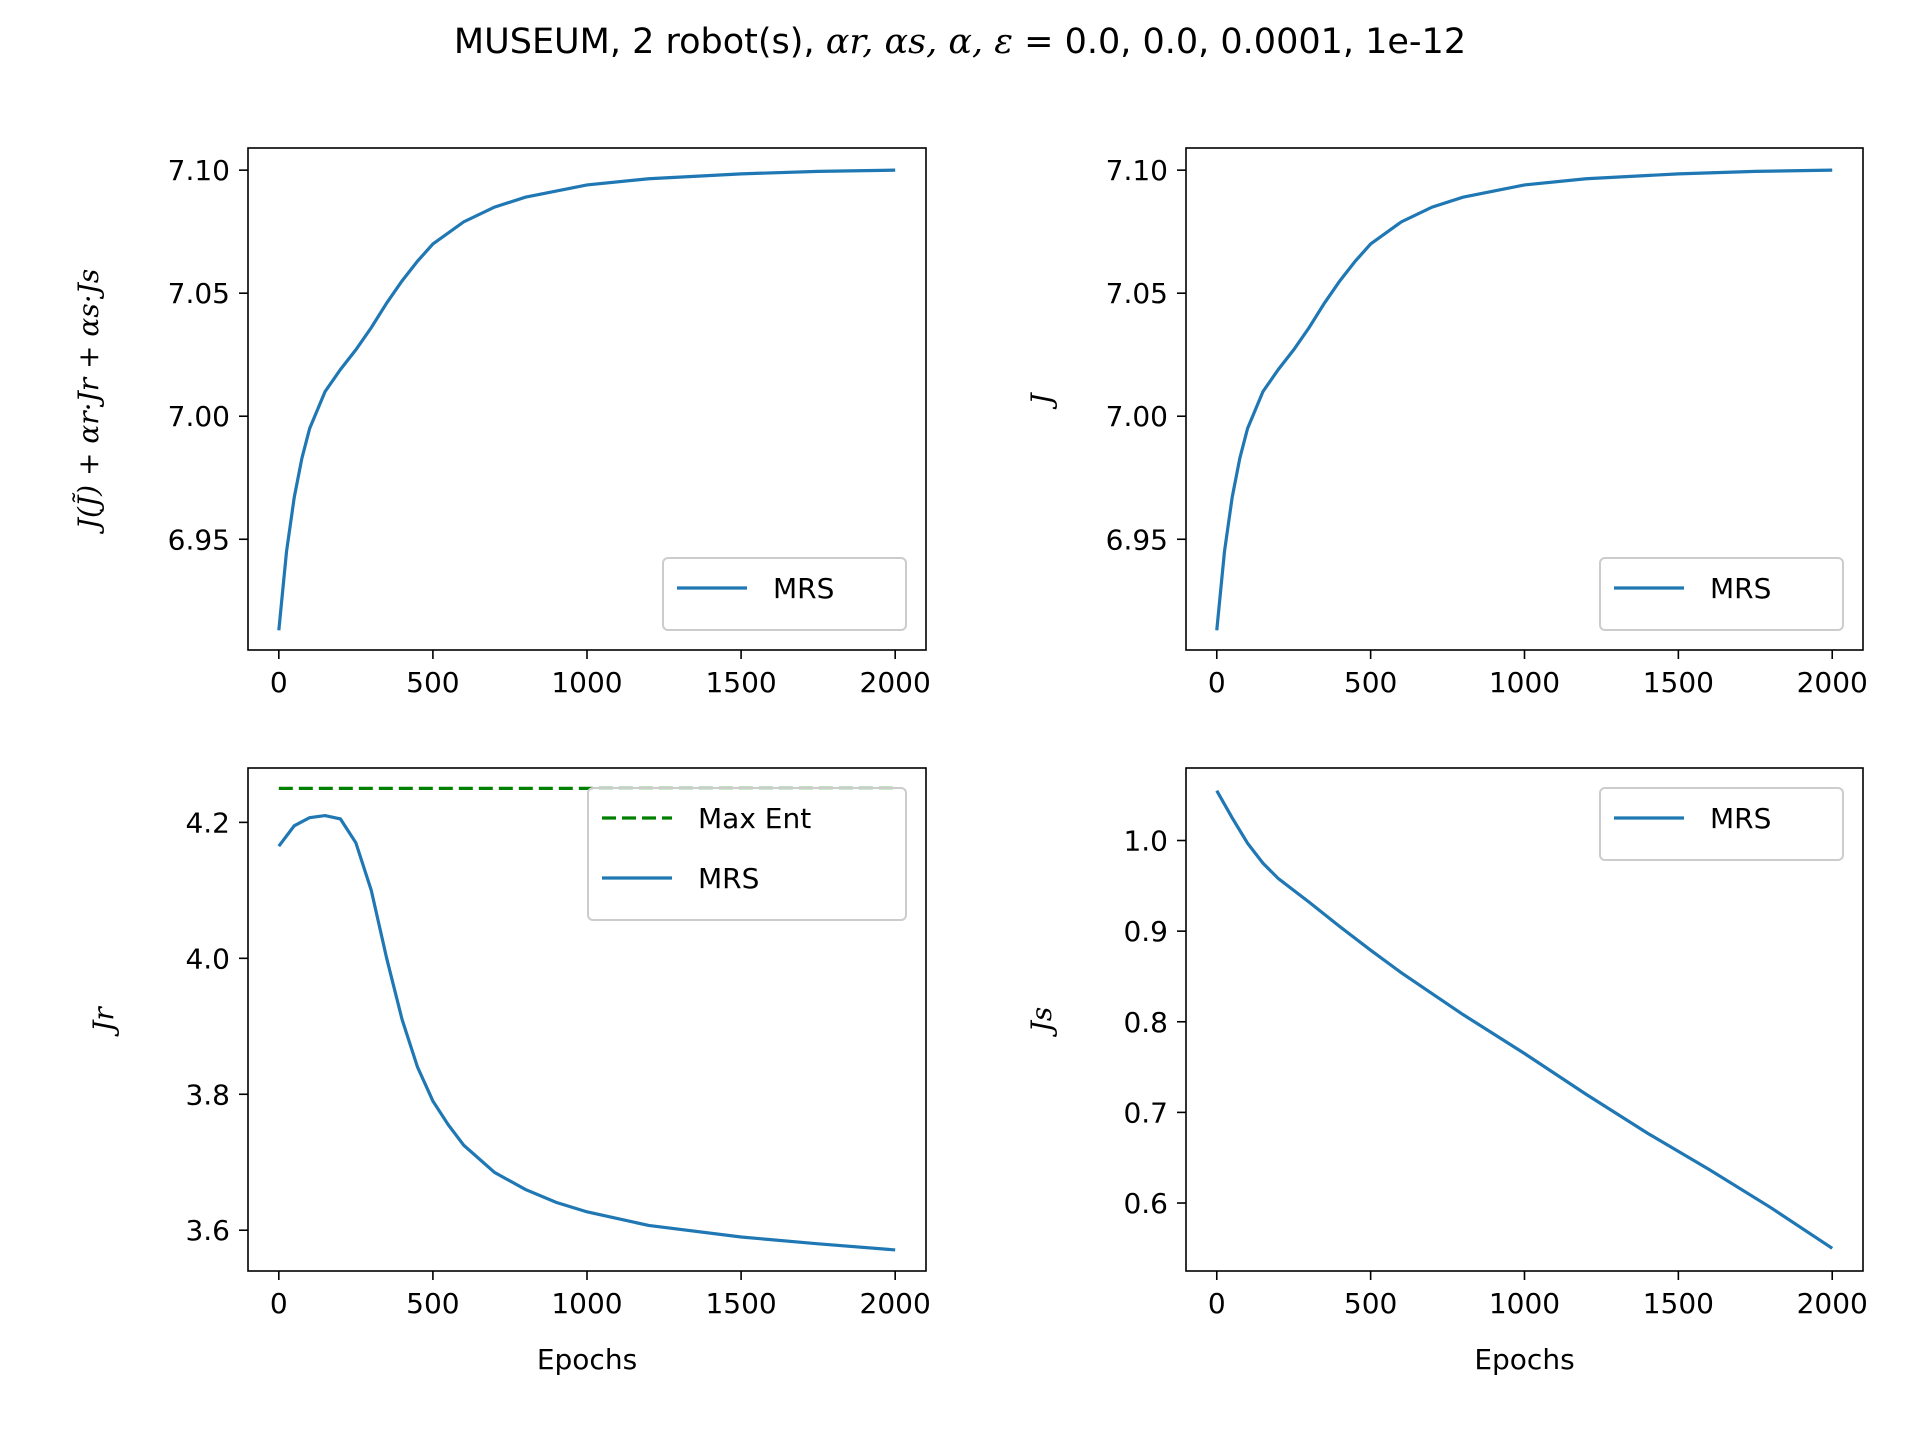 This screenshot has height=1440, width=1920. Describe the element at coordinates (1145, 1203) in the screenshot. I see `y-tick-label: 0.6` at that location.